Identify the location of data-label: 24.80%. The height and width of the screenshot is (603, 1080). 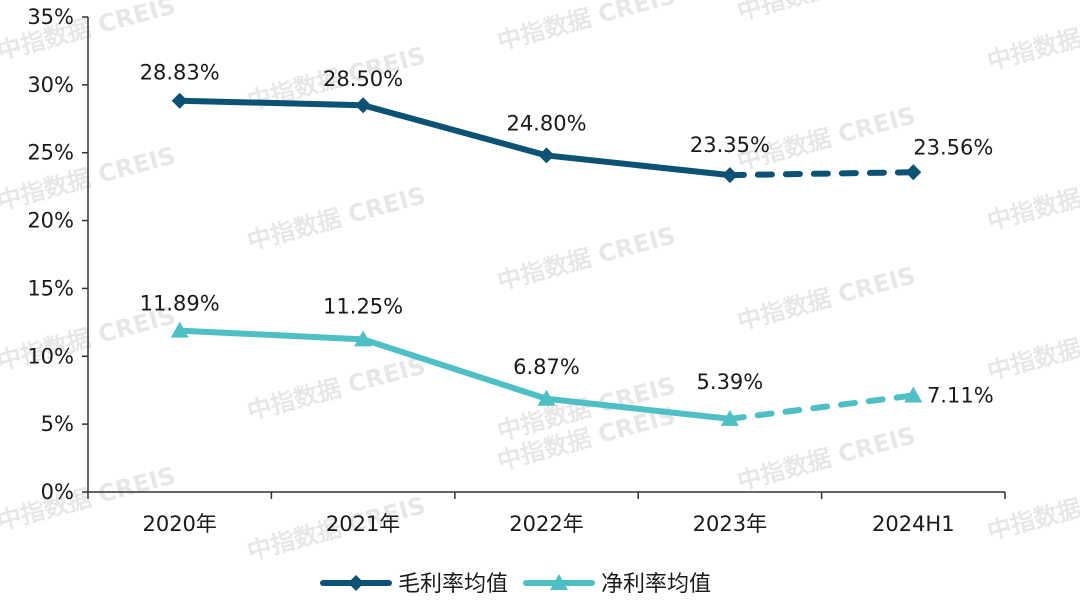
(546, 123).